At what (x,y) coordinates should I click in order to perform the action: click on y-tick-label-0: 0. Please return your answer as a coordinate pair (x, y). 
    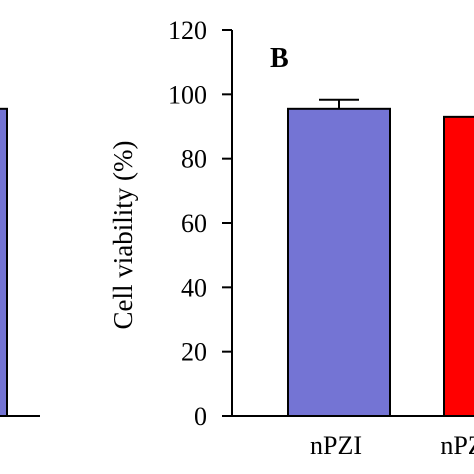
    Looking at the image, I should click on (200, 416).